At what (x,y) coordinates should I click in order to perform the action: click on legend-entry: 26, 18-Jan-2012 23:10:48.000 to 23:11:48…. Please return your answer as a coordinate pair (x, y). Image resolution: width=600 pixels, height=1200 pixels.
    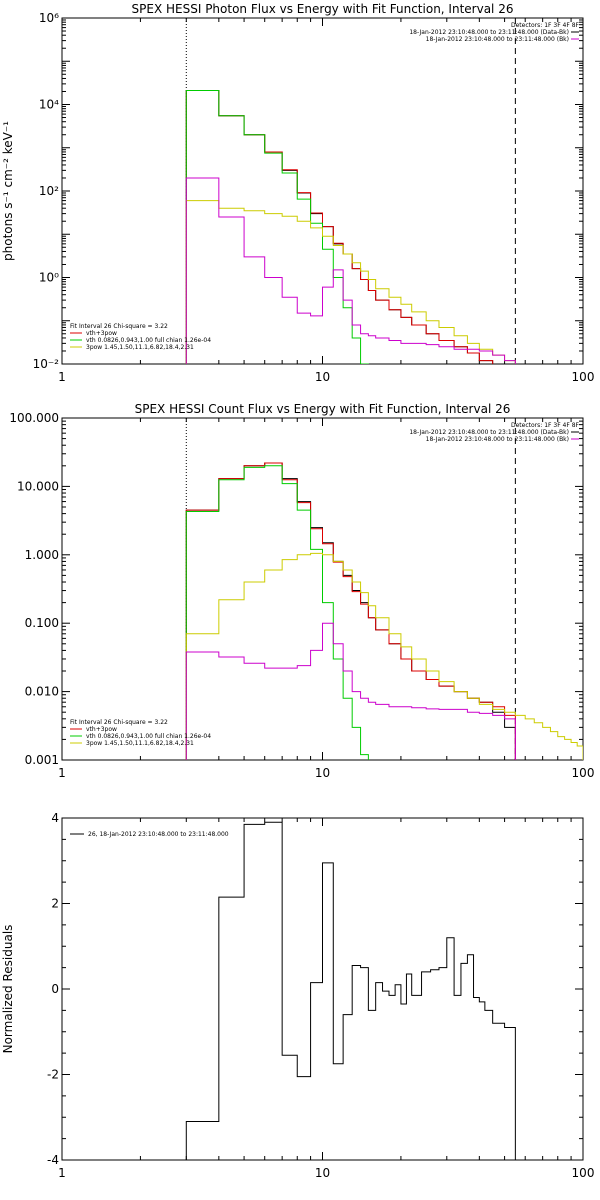
    Looking at the image, I should click on (158, 834).